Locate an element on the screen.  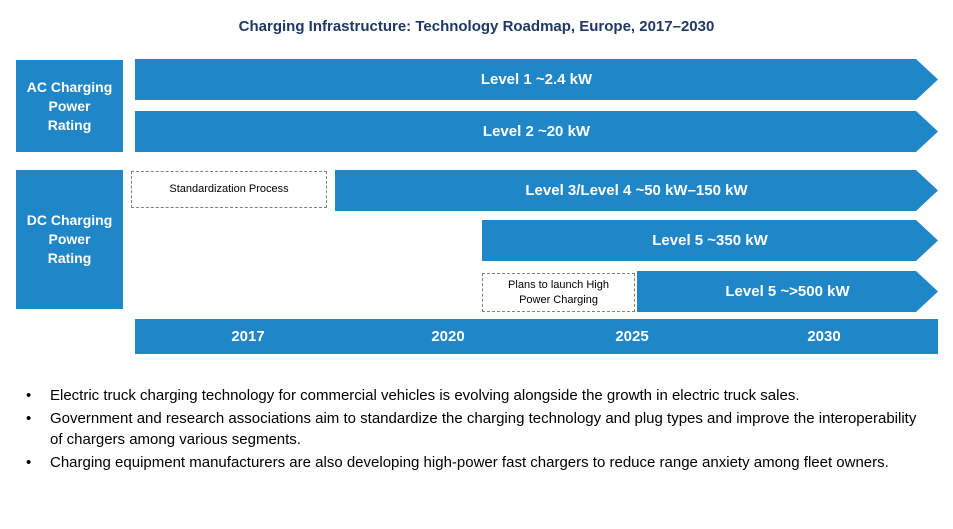
plans-line-1: Plans to launch High is located at coordinates (558, 284).